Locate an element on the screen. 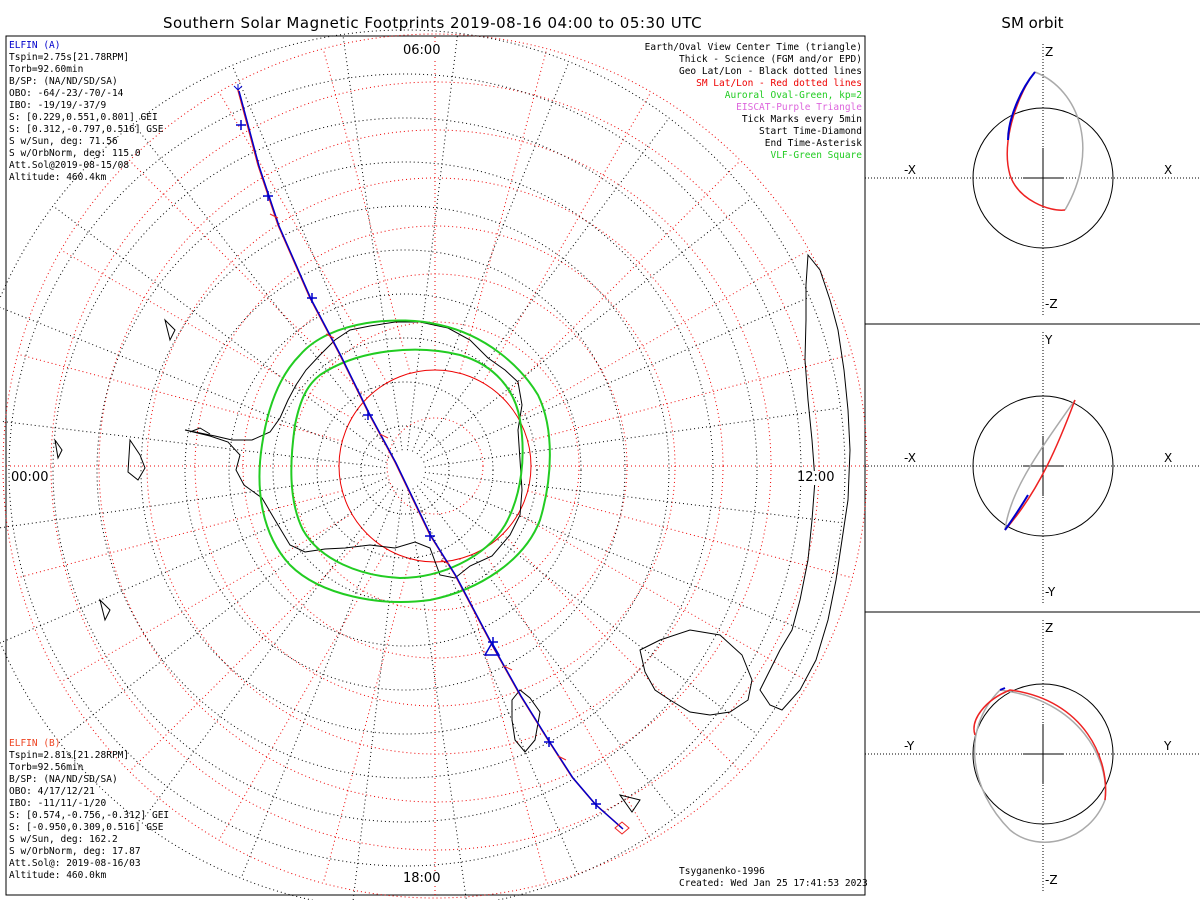  legend-item: SM Lat/Lon - Red dotted lines is located at coordinates (779, 83).